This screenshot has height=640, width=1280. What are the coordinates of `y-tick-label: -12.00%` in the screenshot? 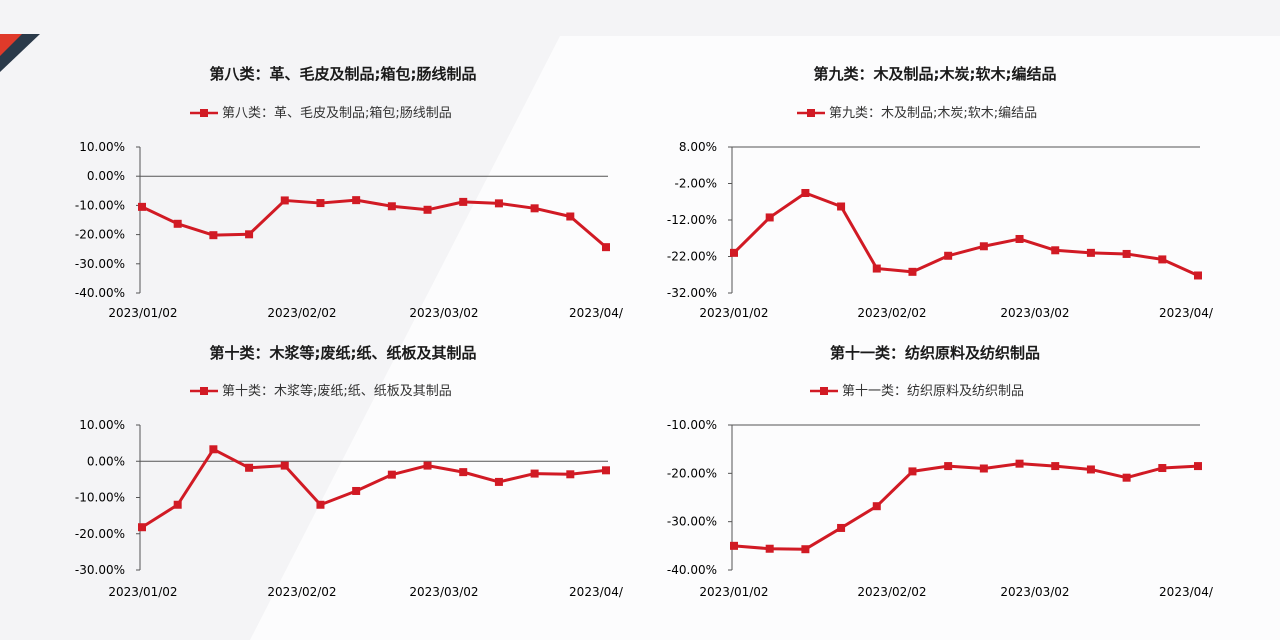 It's located at (692, 220).